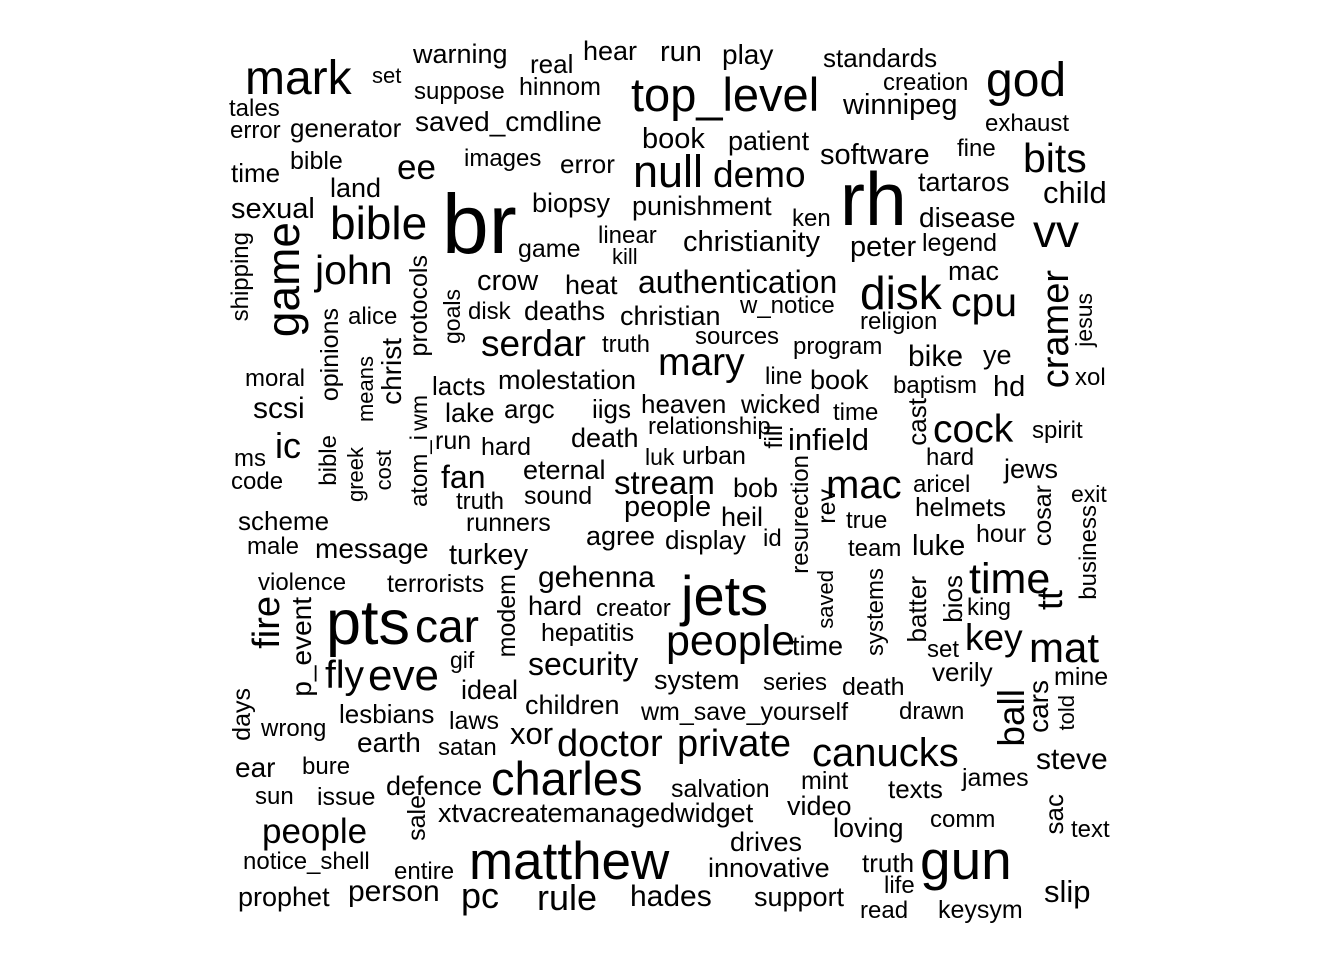  I want to click on word: gif, so click(462, 660).